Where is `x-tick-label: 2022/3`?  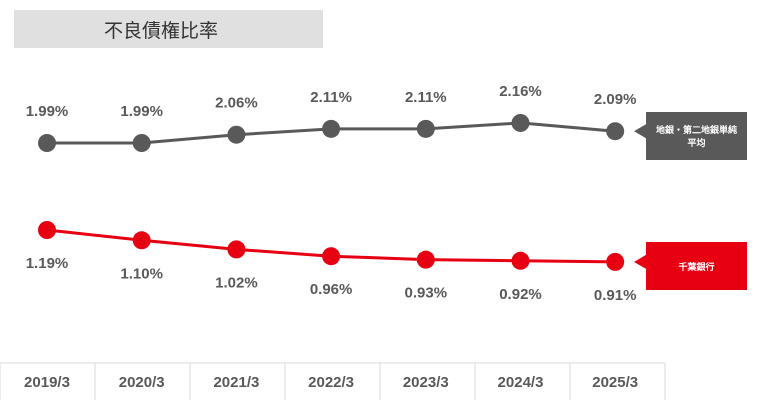
x-tick-label: 2022/3 is located at coordinates (331, 382).